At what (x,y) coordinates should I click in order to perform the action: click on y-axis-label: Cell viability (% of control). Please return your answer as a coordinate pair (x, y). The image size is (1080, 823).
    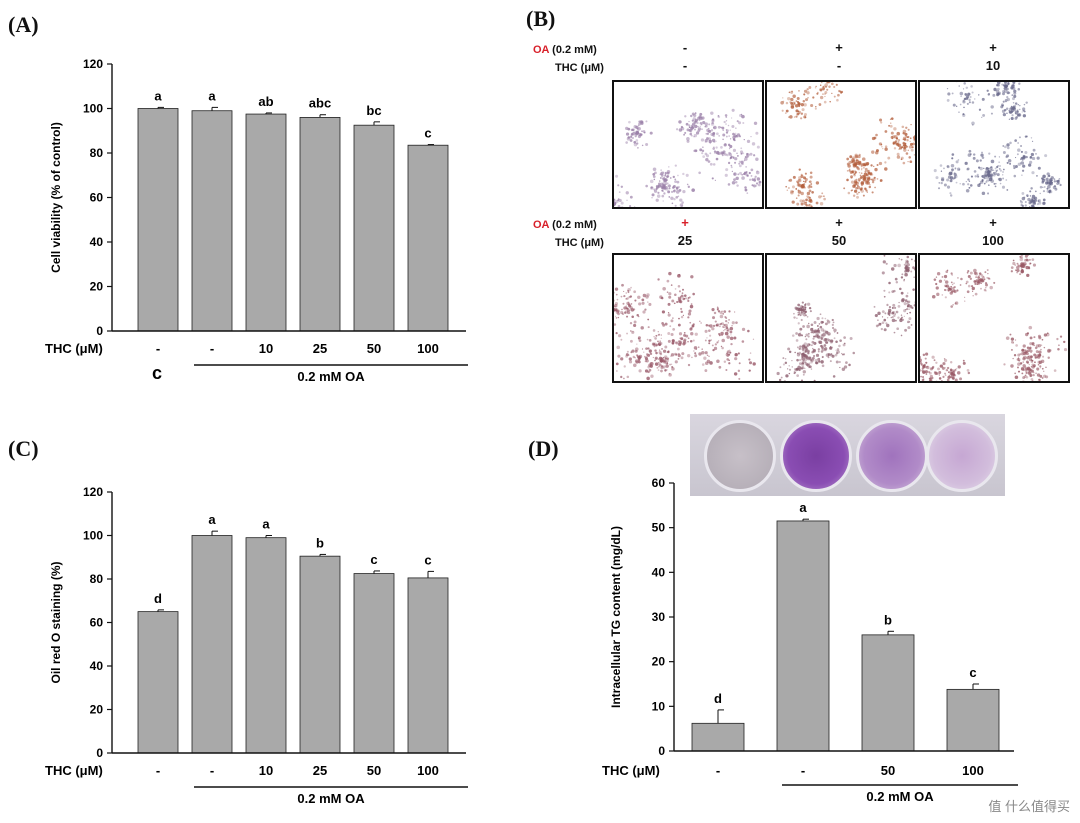
    Looking at the image, I should click on (56, 197).